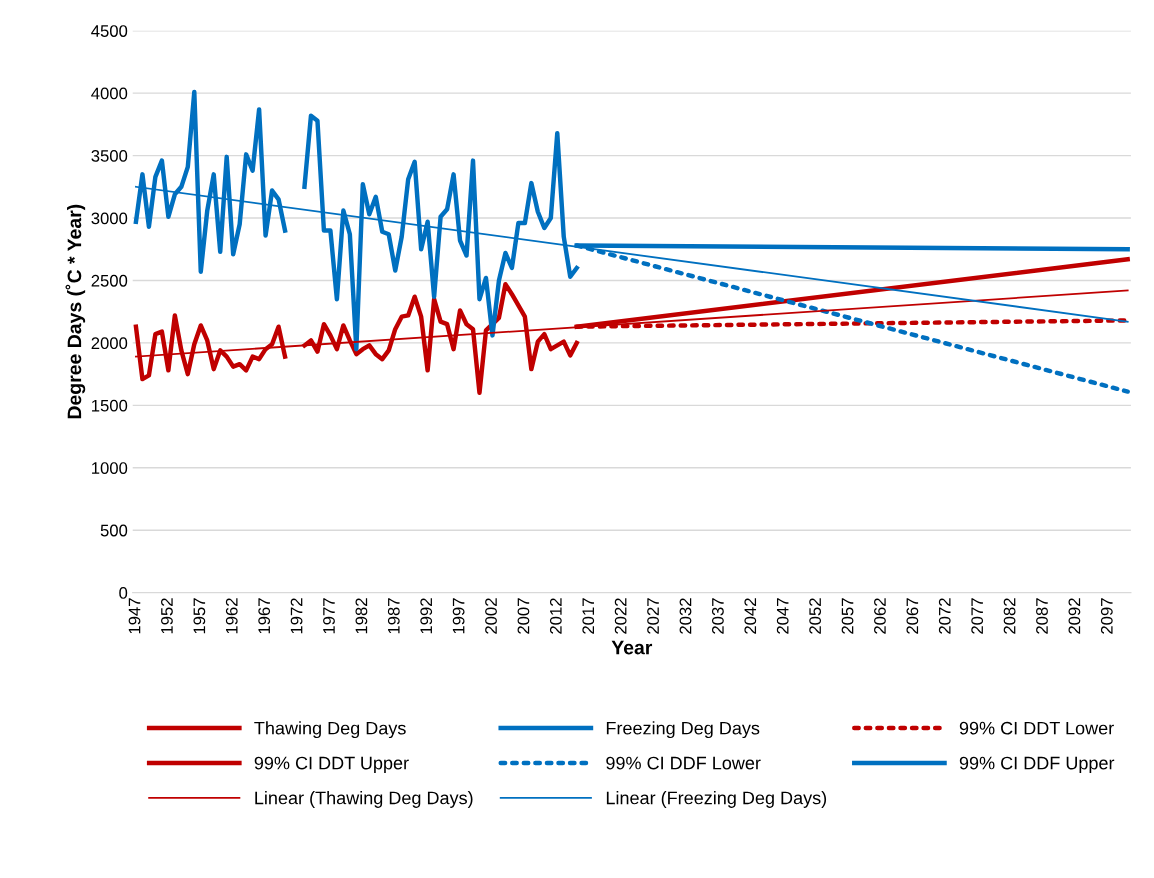 The width and height of the screenshot is (1154, 878). What do you see at coordinates (620, 616) in the screenshot?
I see `x-tick-label: 2022` at bounding box center [620, 616].